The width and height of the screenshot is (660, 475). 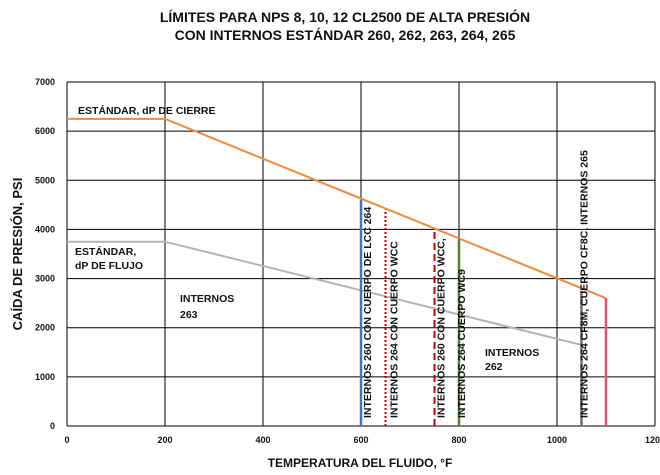 I want to click on annotation: 262, so click(x=494, y=367).